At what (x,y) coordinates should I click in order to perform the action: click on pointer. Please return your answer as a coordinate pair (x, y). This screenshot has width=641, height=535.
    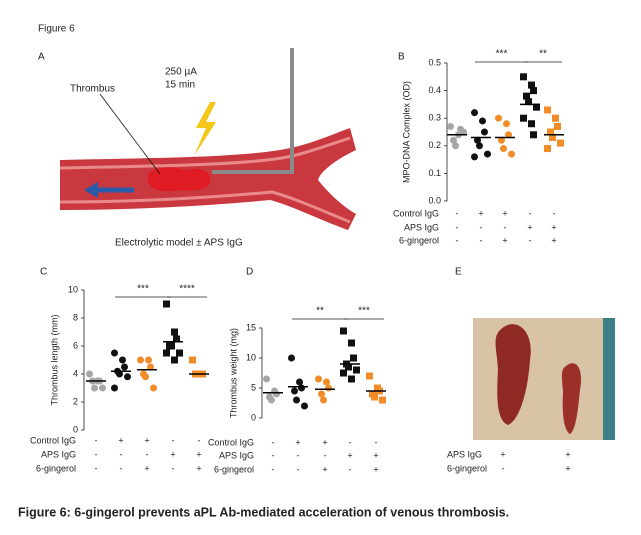
    Looking at the image, I should click on (130, 134).